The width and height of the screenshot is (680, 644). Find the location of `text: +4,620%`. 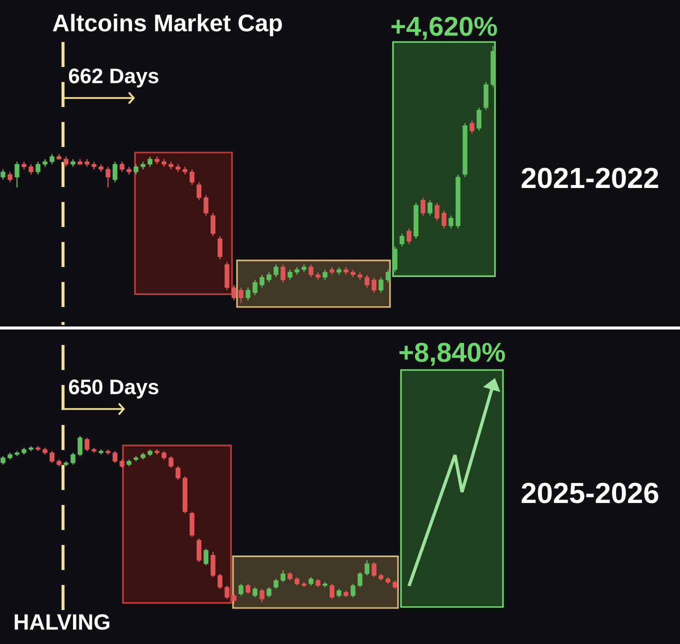

text: +4,620% is located at coordinates (444, 28).